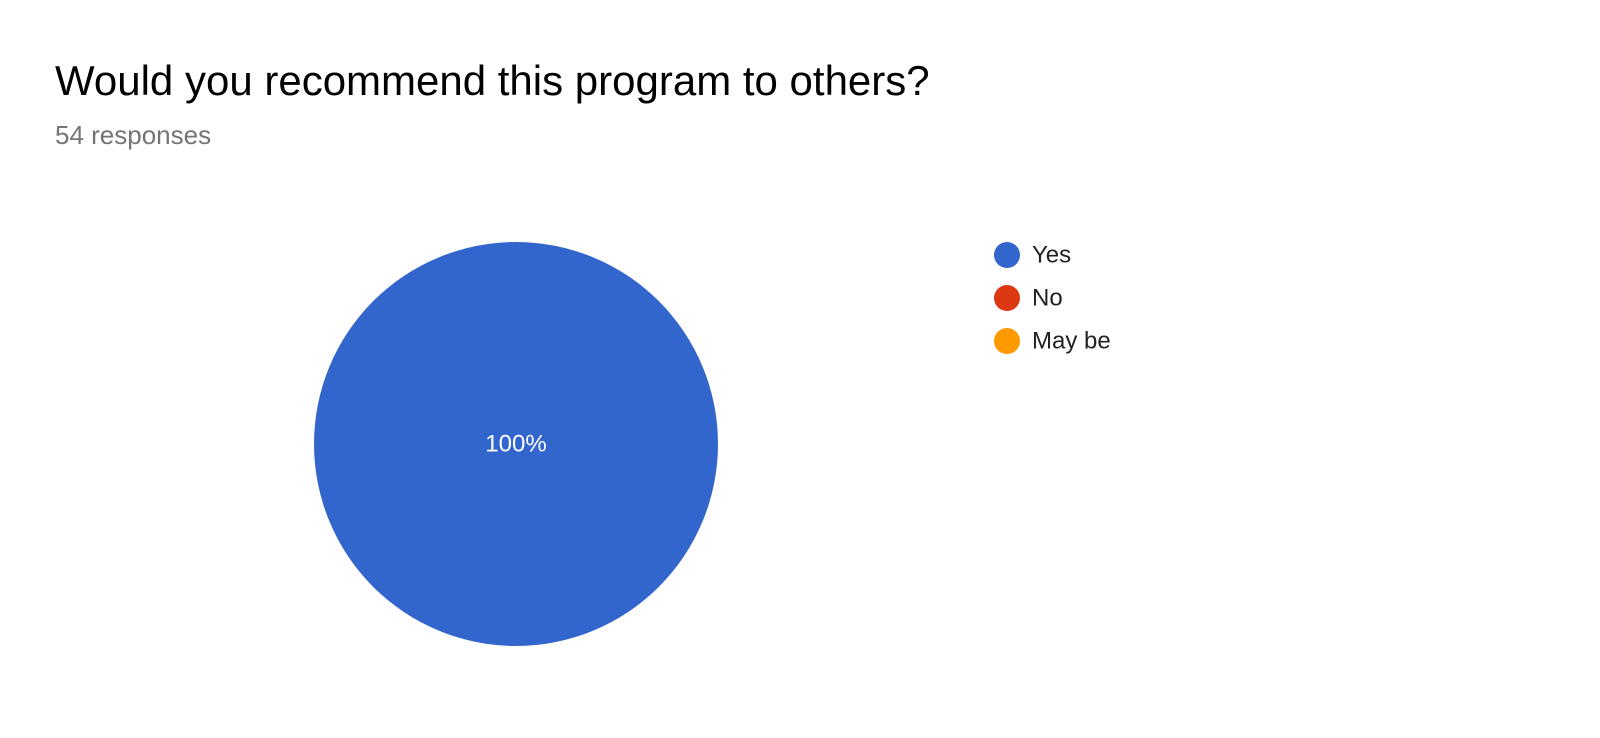  I want to click on data-label: 100%, so click(515, 443).